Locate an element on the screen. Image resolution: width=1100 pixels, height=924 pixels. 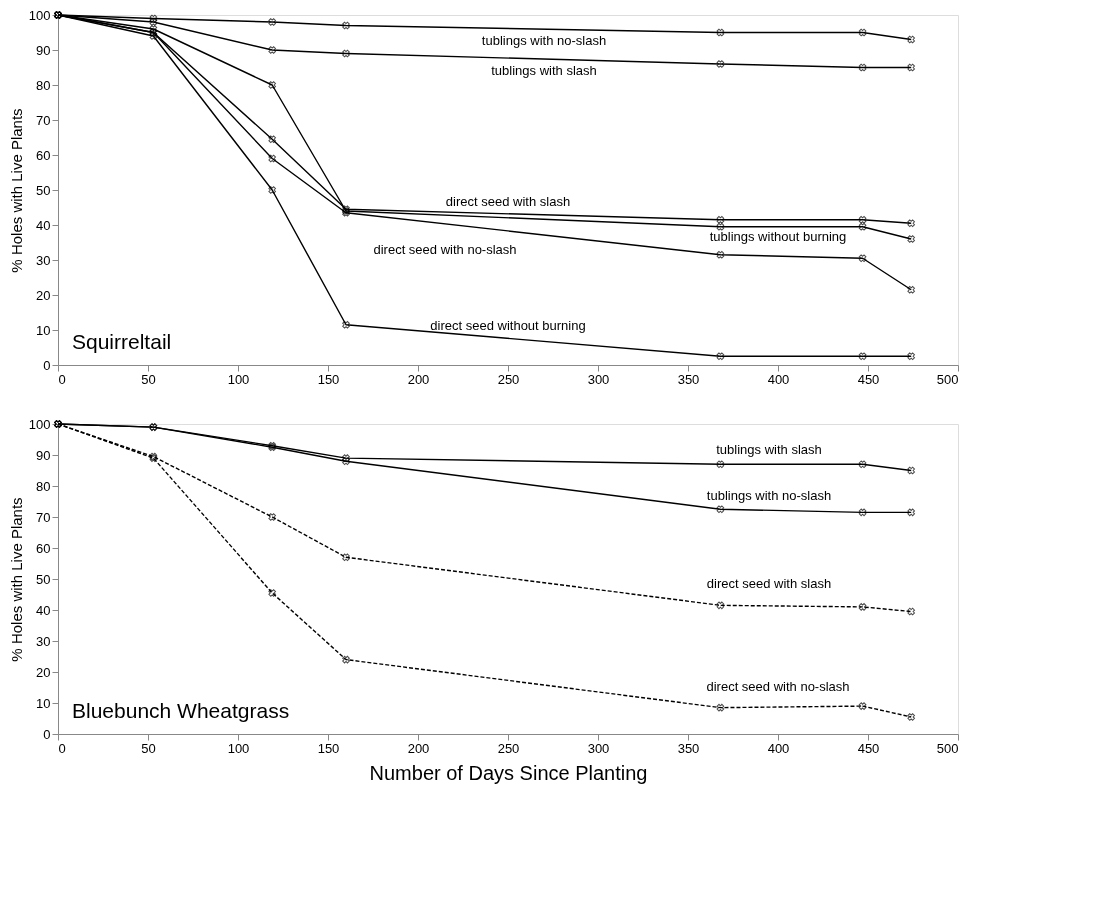
series-label: direct seed without burning is located at coordinates (508, 326).